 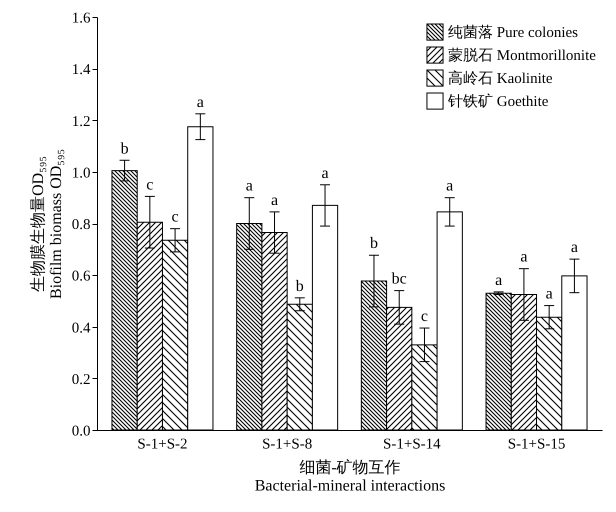 I want to click on y-tick-label: 0.8, so click(x=81, y=225).